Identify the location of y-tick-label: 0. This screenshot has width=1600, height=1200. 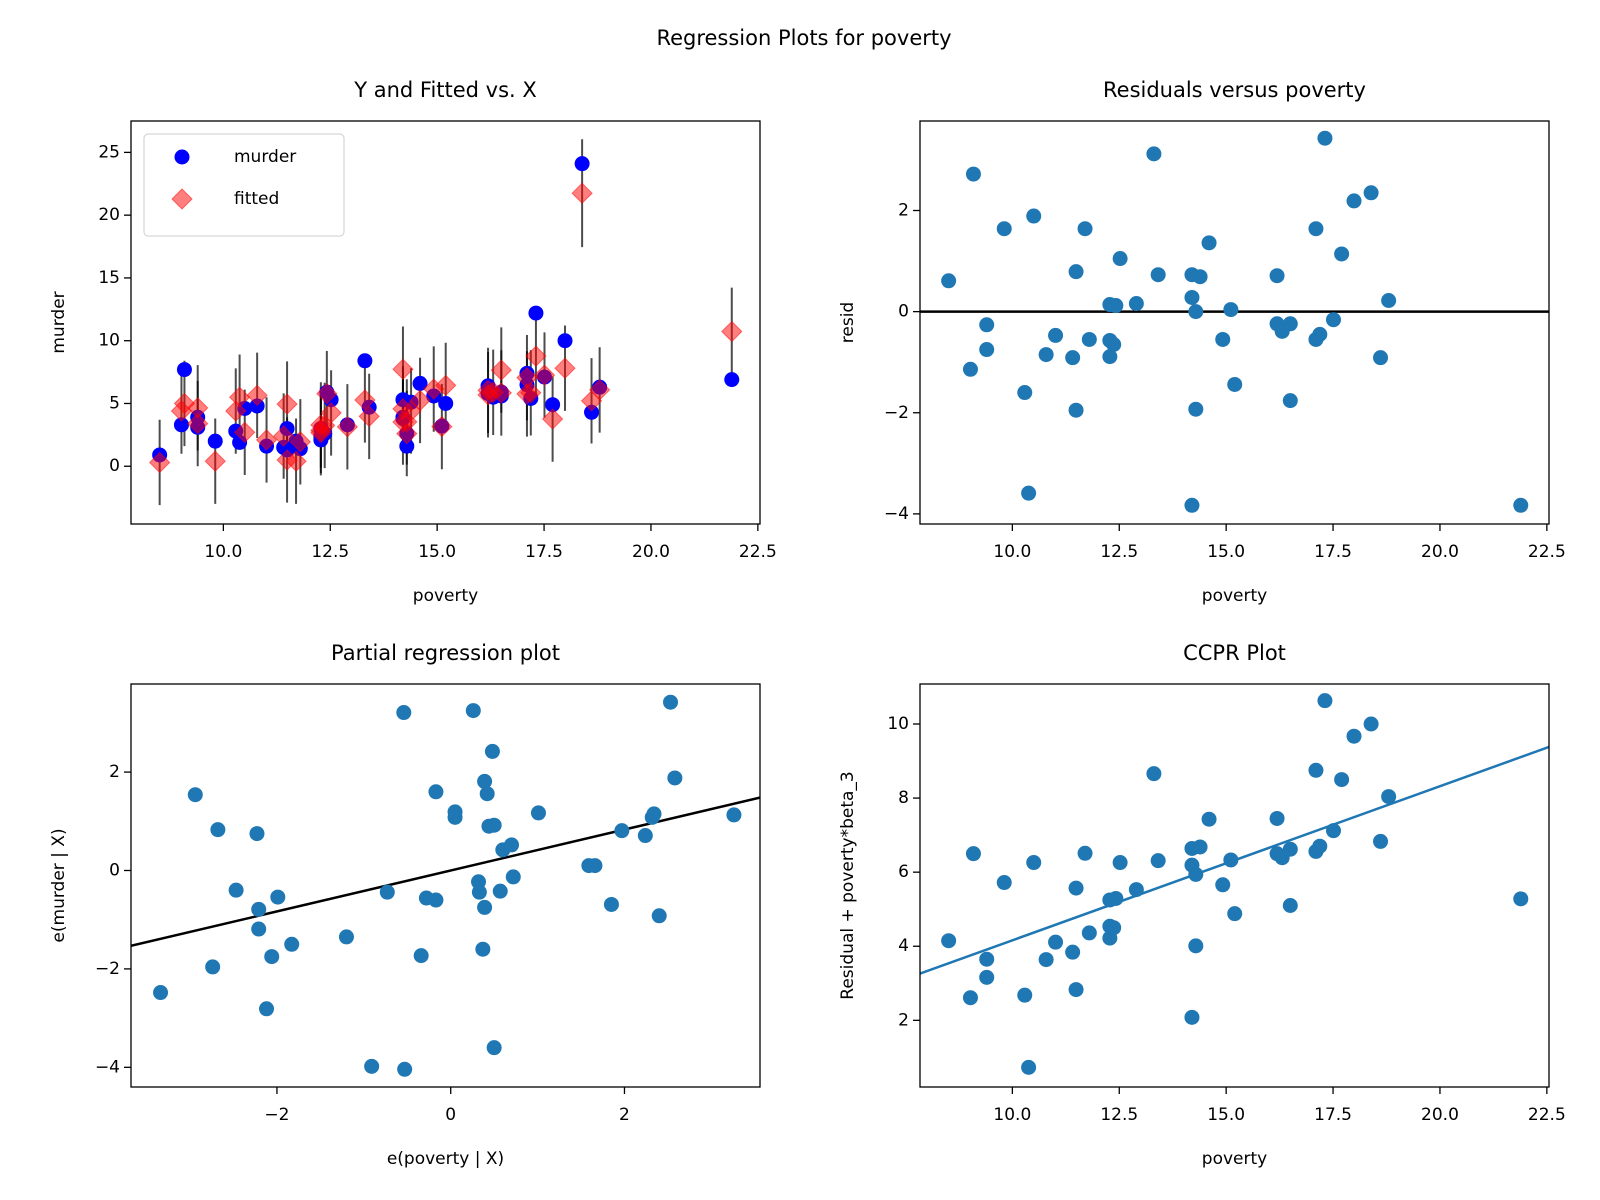
(114, 870).